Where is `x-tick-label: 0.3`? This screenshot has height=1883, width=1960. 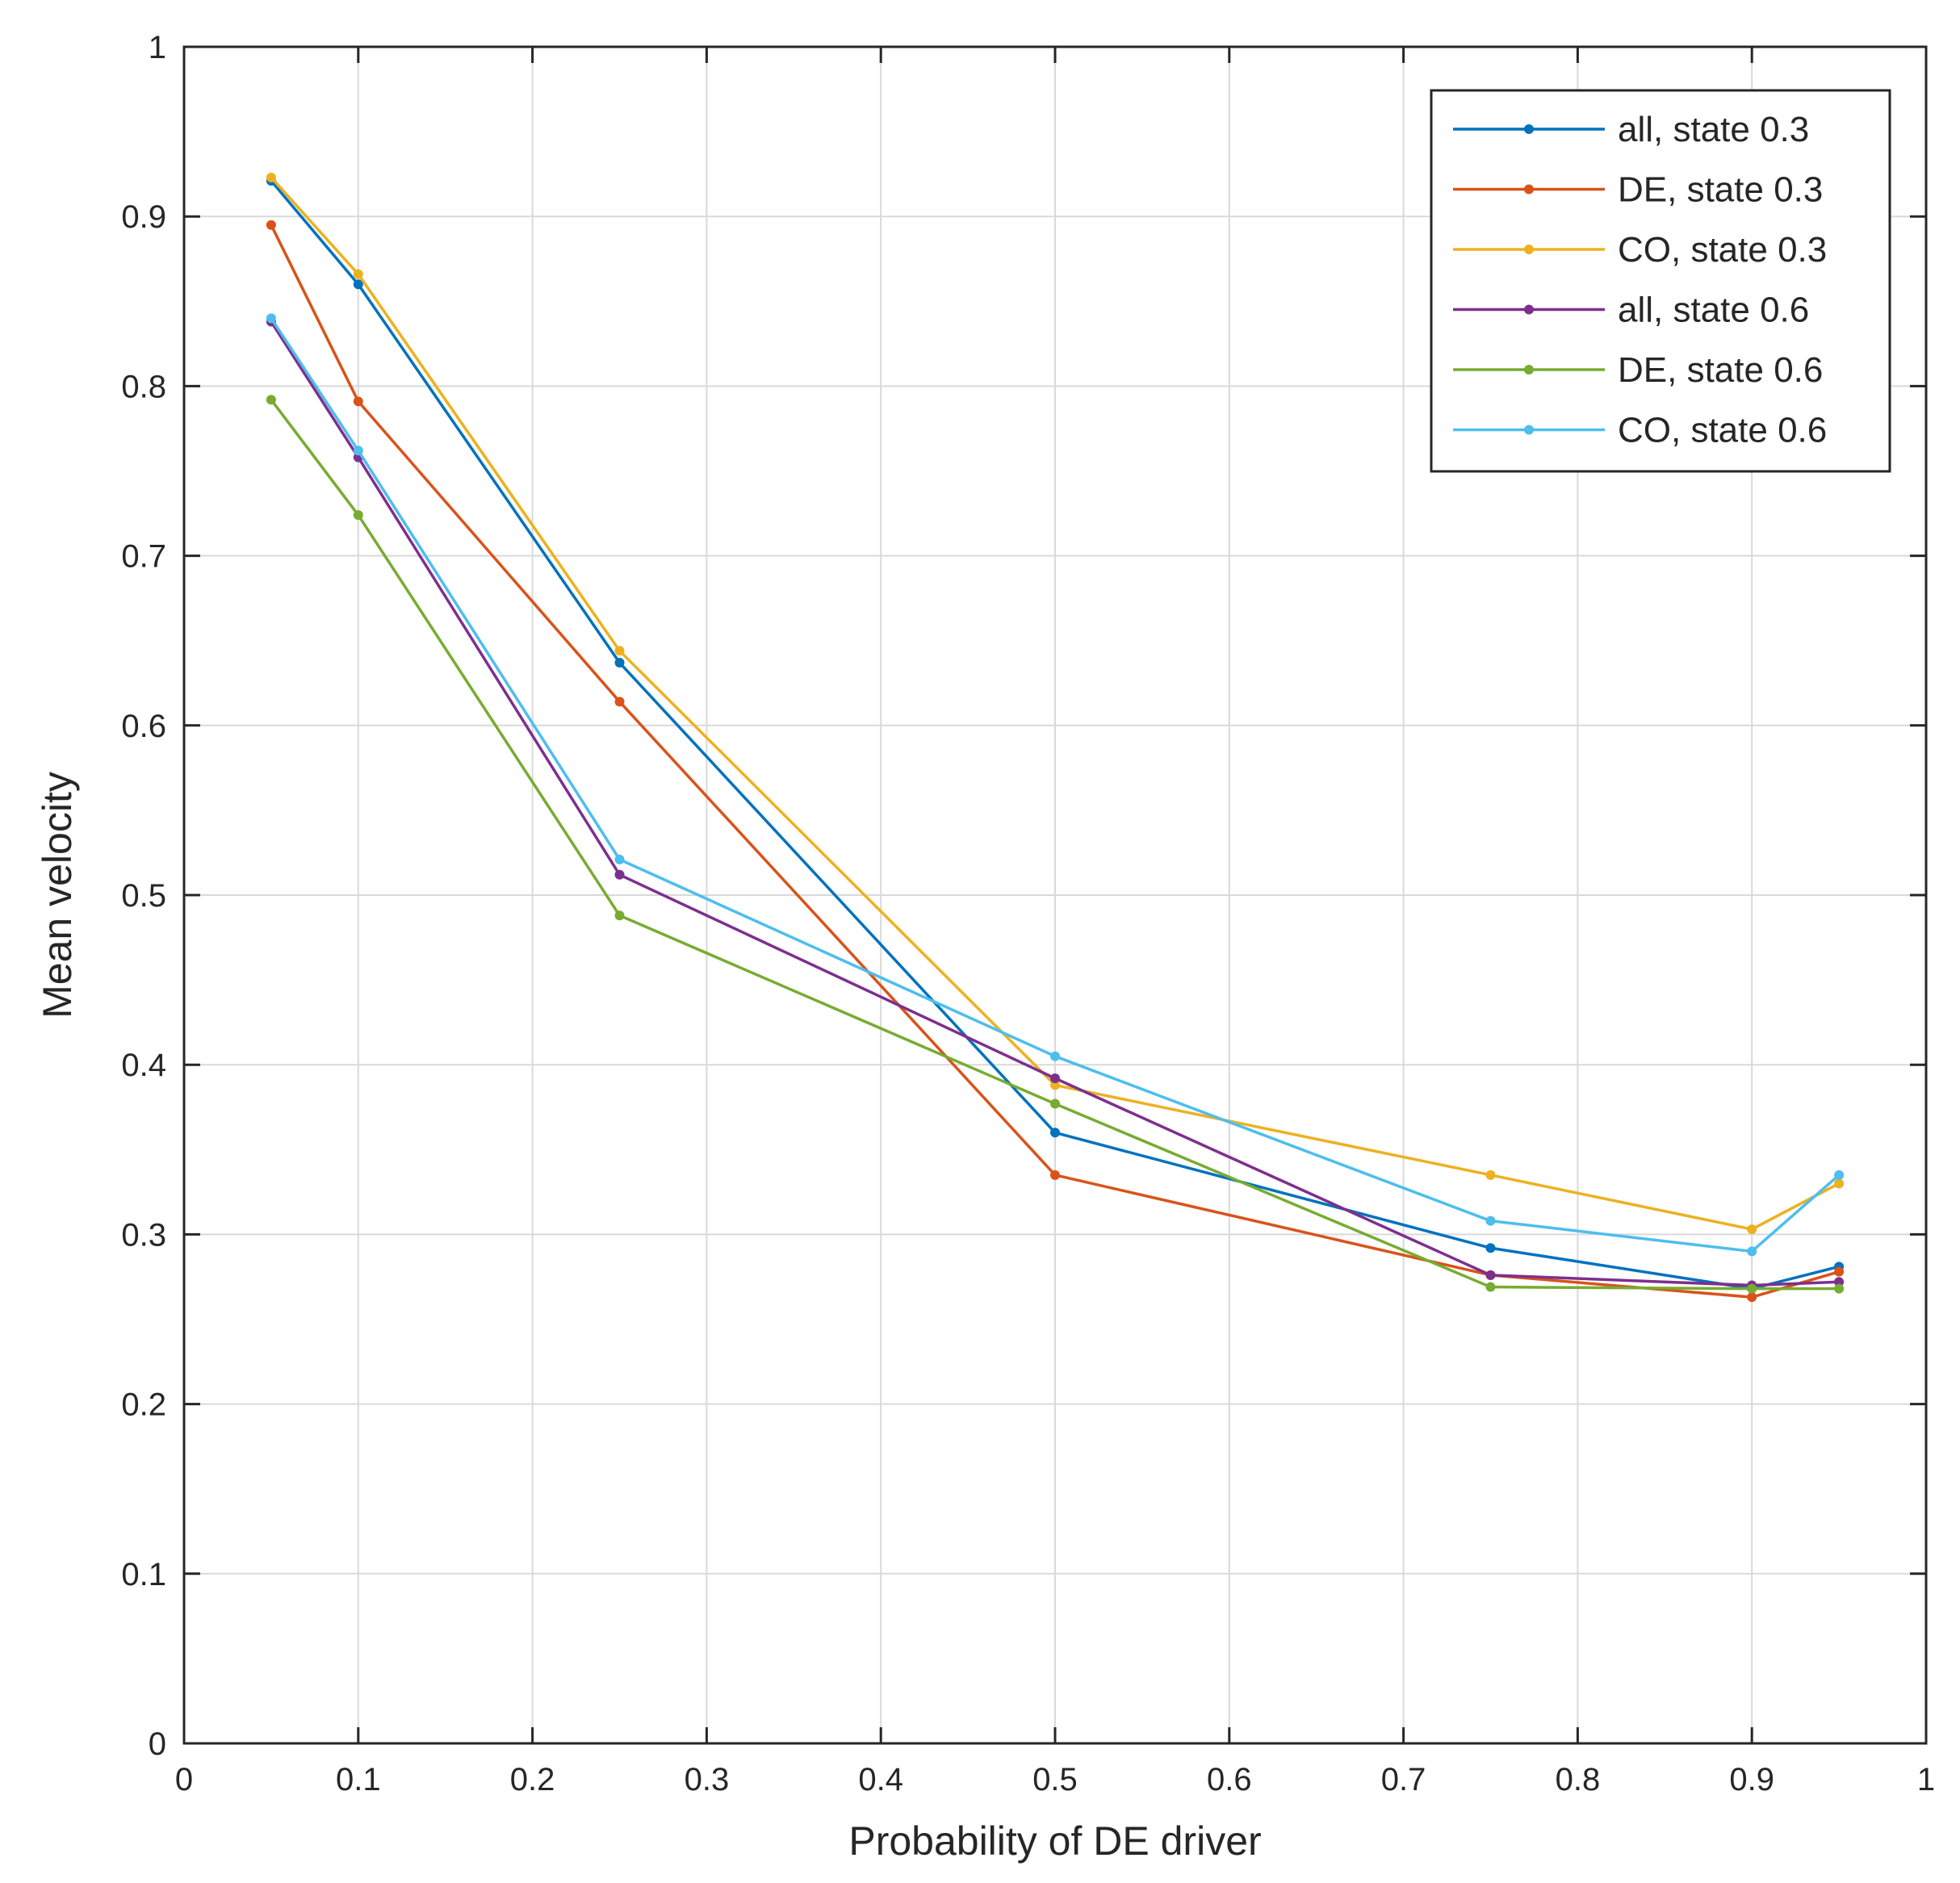 x-tick-label: 0.3 is located at coordinates (707, 1779).